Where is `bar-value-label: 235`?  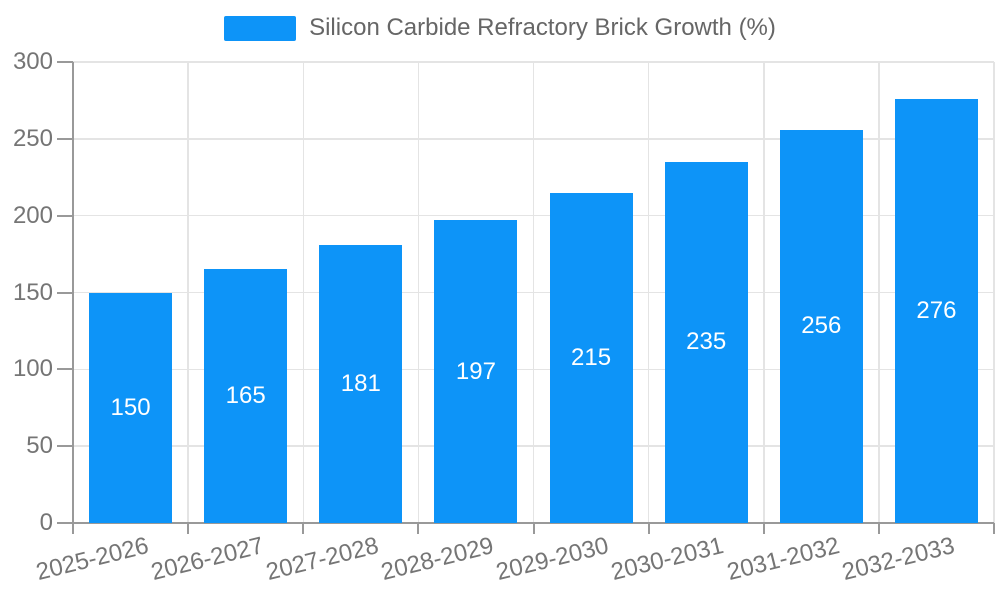
bar-value-label: 235 is located at coordinates (706, 342).